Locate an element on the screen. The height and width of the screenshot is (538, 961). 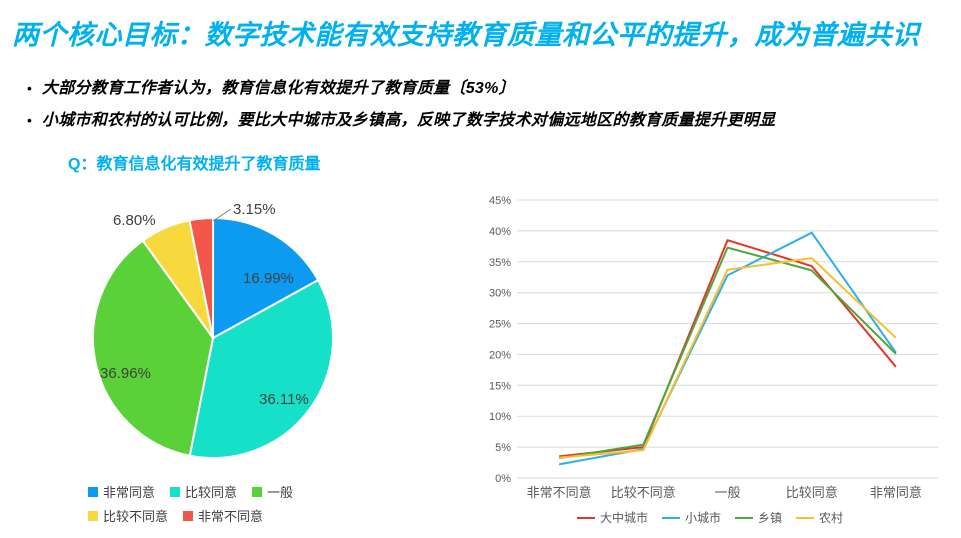
y-tick-label: 0% is located at coordinates (503, 479).